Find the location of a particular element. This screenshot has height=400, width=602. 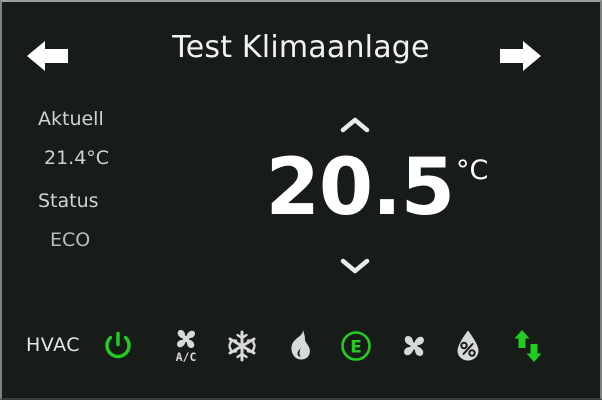

decrease-temperature-button is located at coordinates (355, 265).